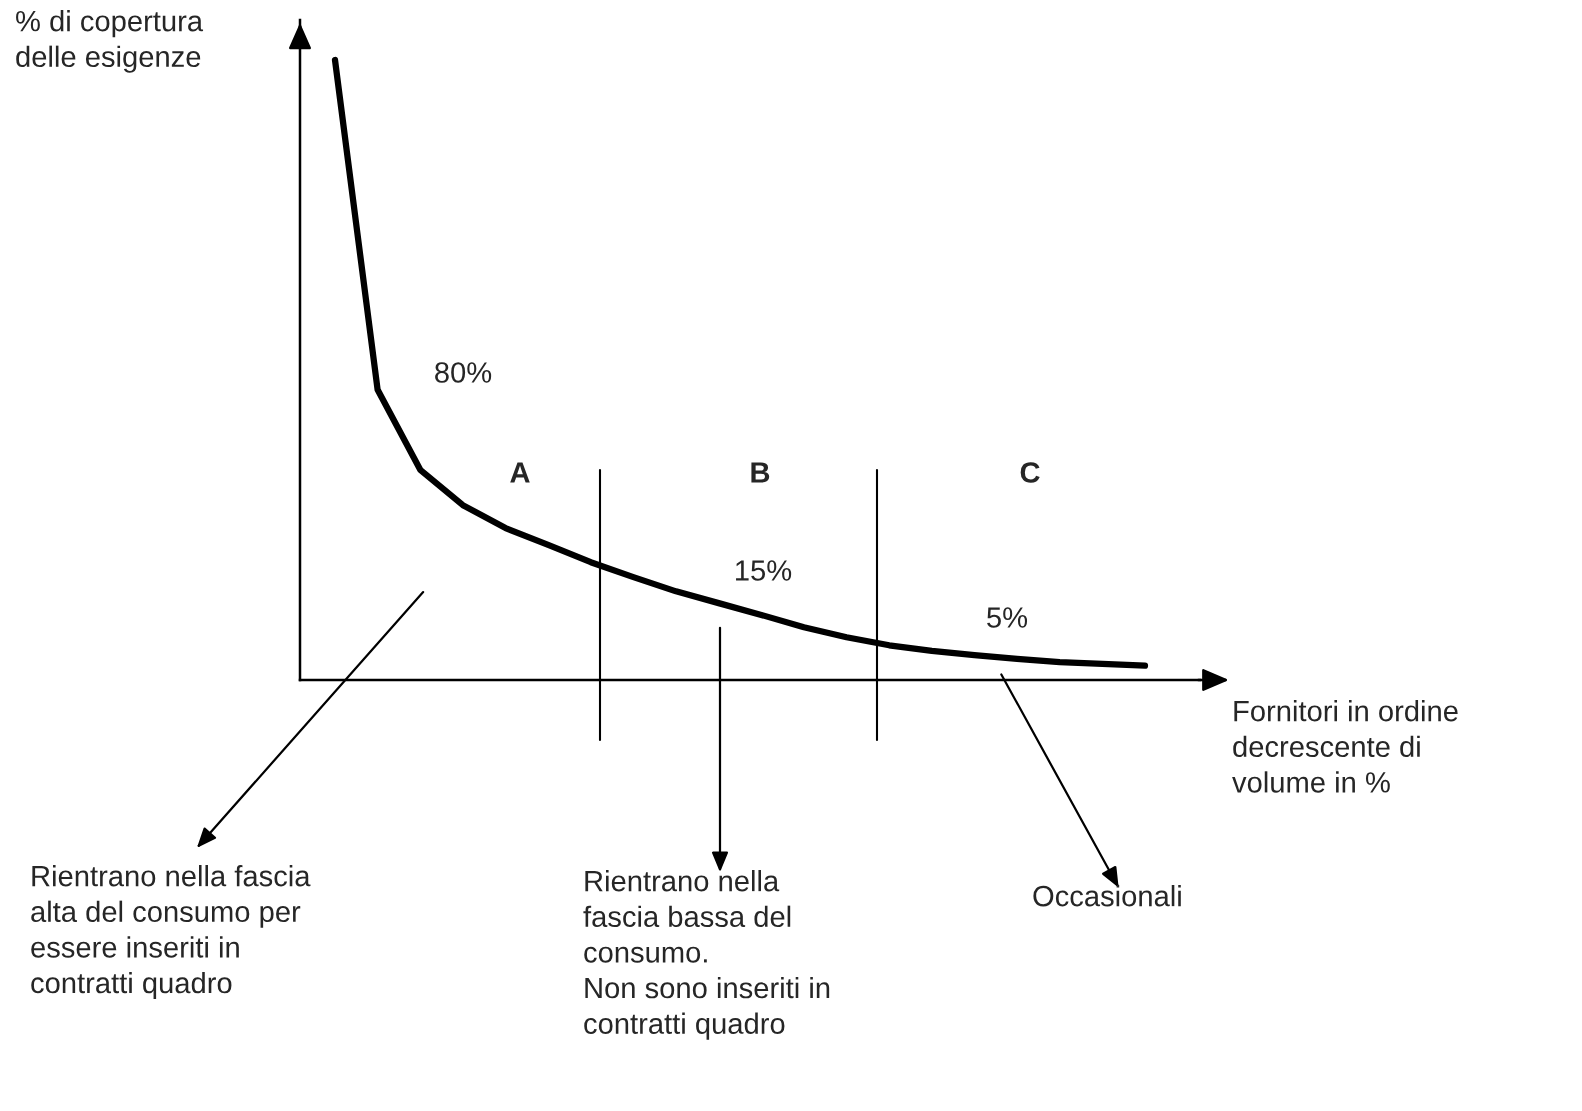 The width and height of the screenshot is (1582, 1111). I want to click on annotation: 15%, so click(764, 570).